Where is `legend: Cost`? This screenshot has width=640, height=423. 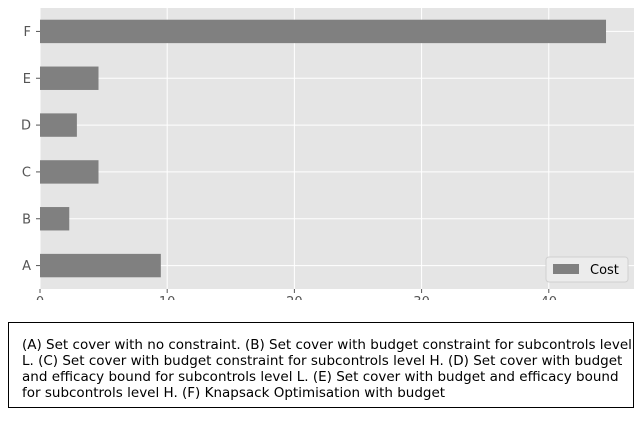
legend: Cost is located at coordinates (587, 269).